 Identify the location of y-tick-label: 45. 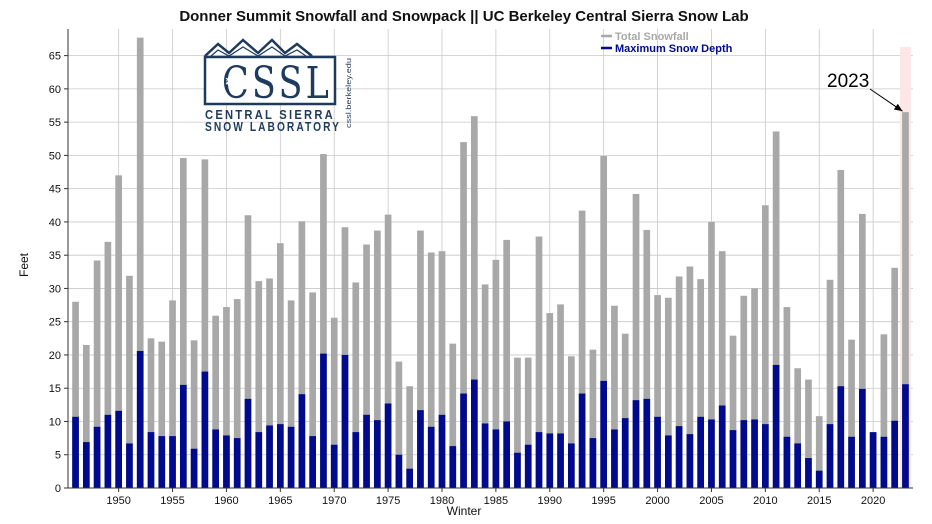
(55, 190).